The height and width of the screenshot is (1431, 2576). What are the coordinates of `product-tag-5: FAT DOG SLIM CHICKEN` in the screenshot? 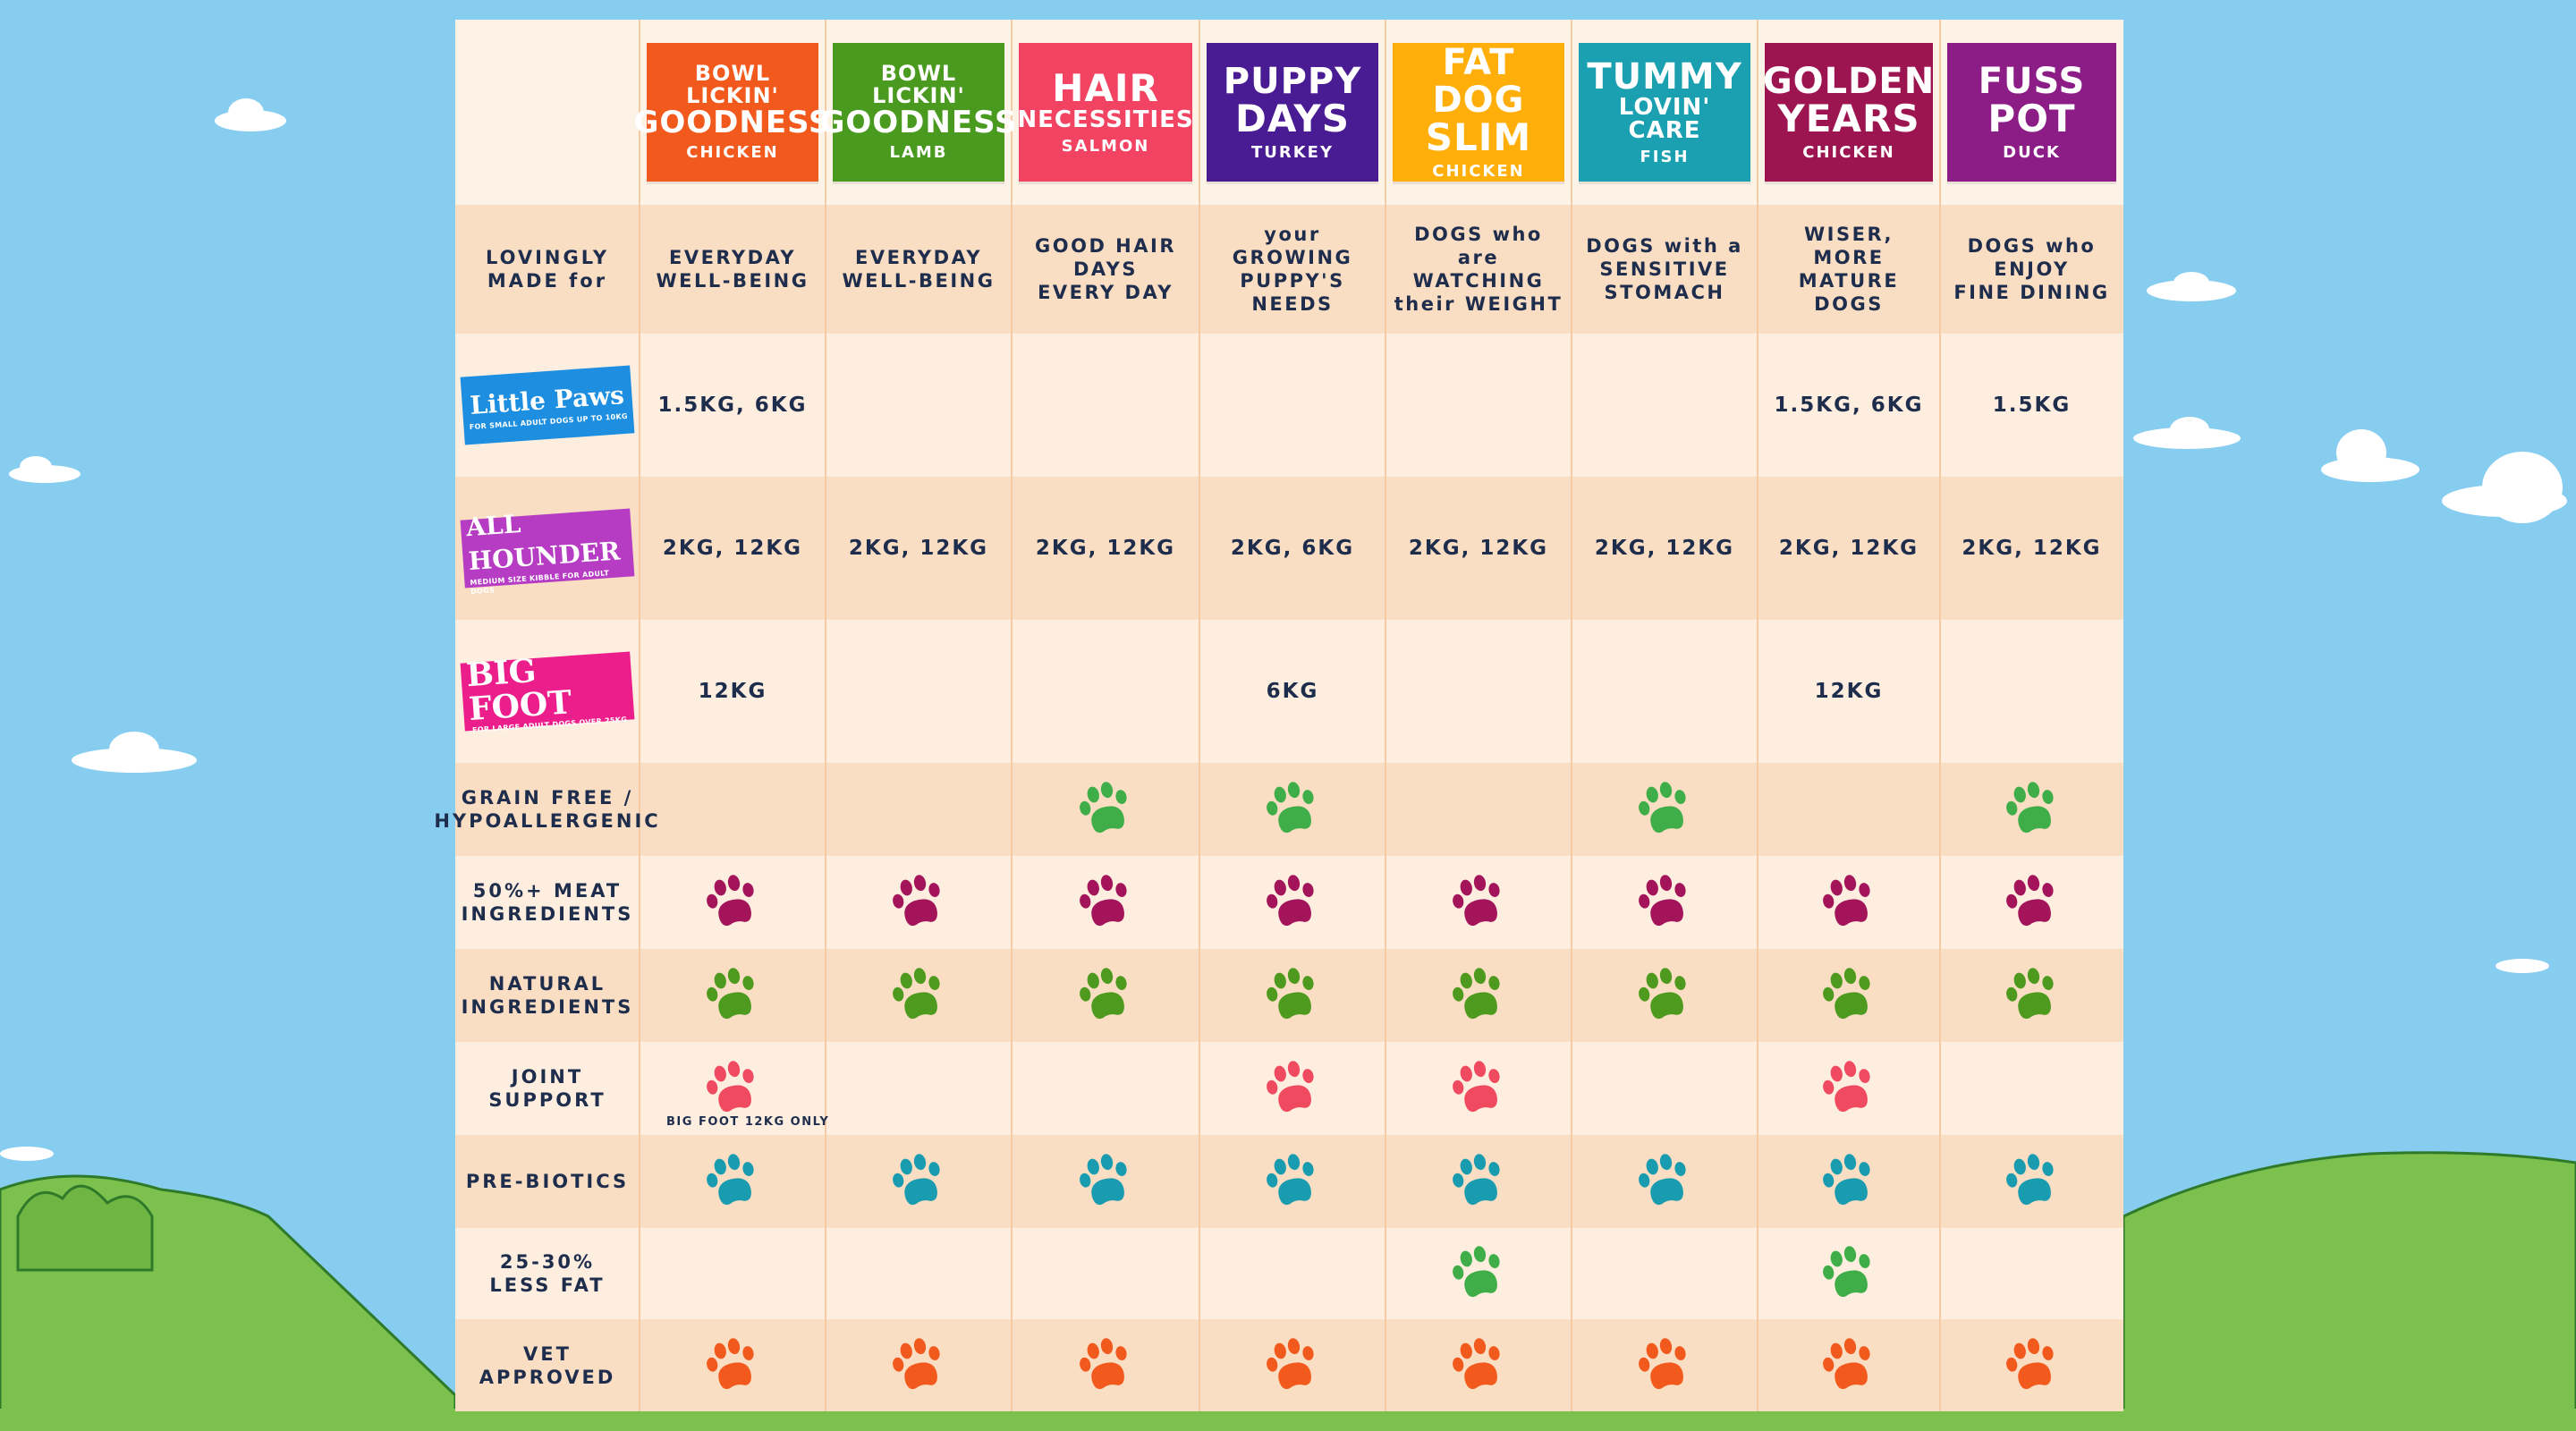 It's located at (1478, 113).